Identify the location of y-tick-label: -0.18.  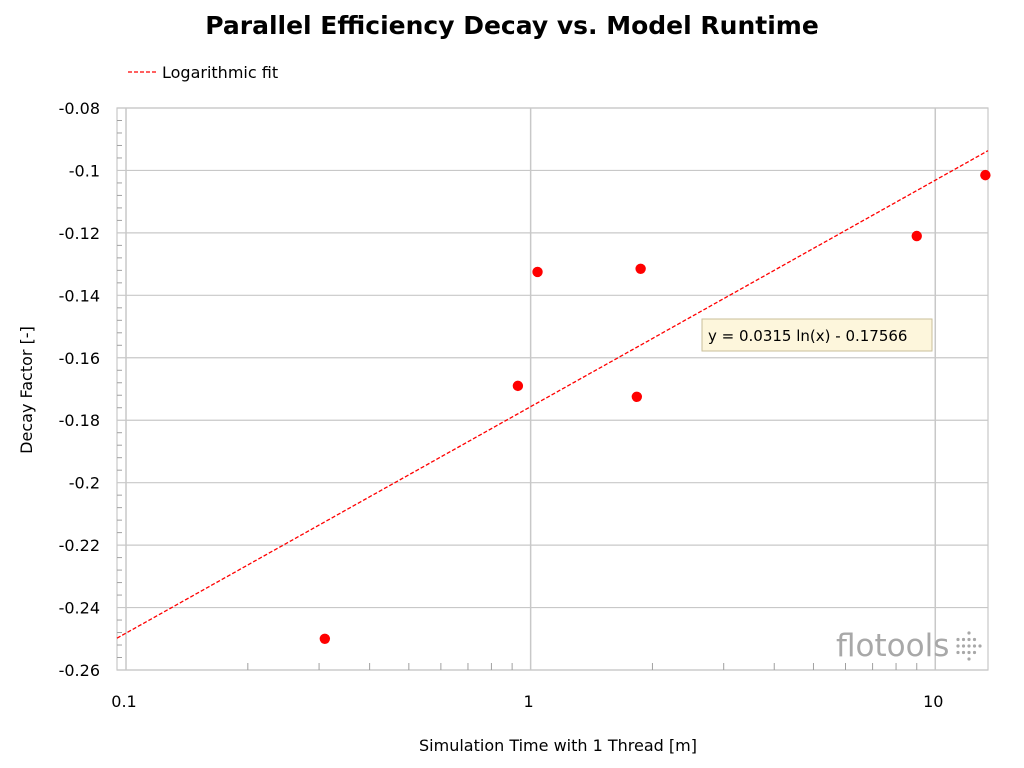
(79, 420).